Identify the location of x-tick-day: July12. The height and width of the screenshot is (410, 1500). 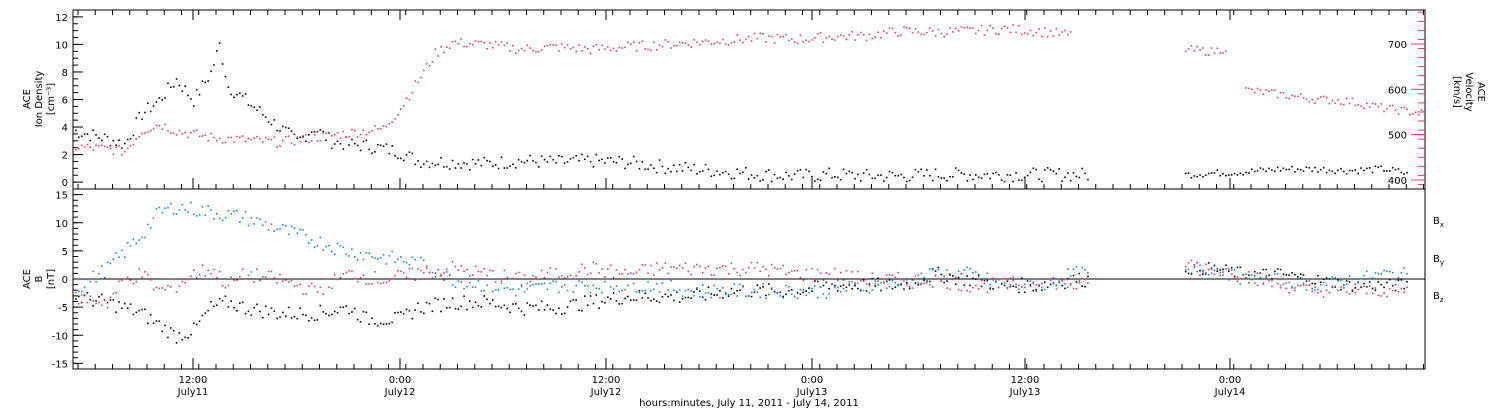
(400, 392).